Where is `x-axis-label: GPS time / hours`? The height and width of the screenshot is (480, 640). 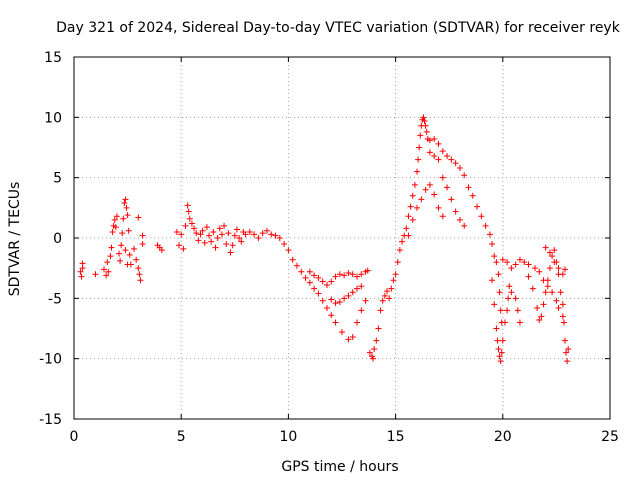 x-axis-label: GPS time / hours is located at coordinates (339, 467).